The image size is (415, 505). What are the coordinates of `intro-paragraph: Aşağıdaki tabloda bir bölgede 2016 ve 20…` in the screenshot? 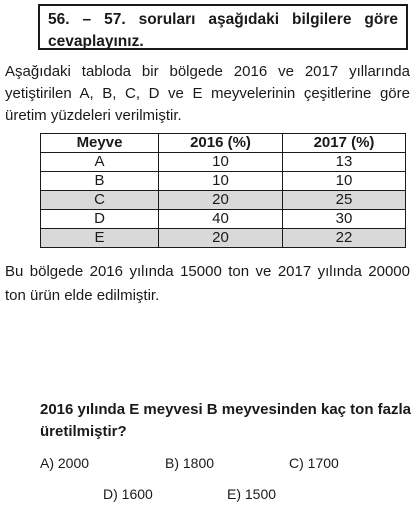 It's located at (207, 93).